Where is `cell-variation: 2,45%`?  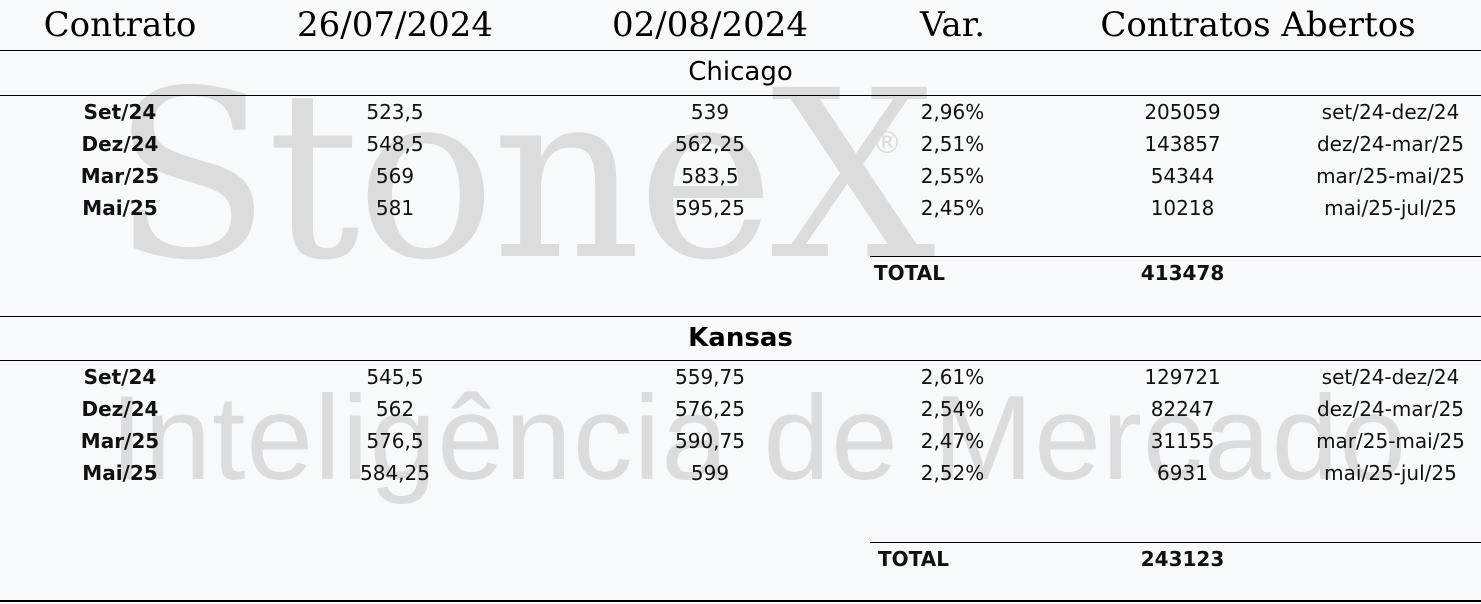 cell-variation: 2,45% is located at coordinates (952, 208).